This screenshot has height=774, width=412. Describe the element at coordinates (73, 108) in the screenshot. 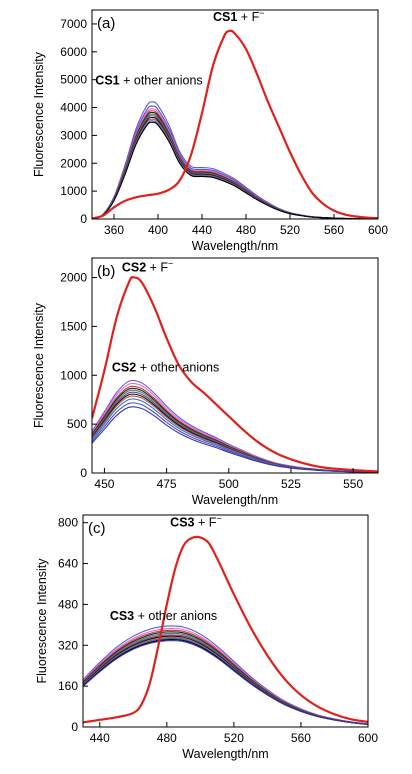

I see `y-tick-label: 4000` at that location.